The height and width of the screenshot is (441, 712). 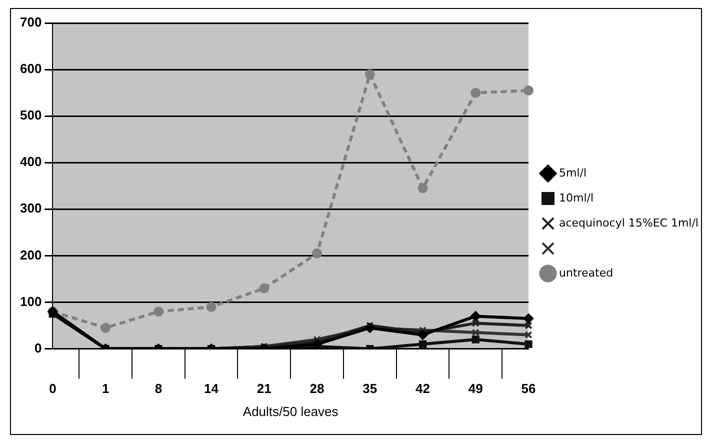 What do you see at coordinates (264, 388) in the screenshot?
I see `x-tick-label: 21` at bounding box center [264, 388].